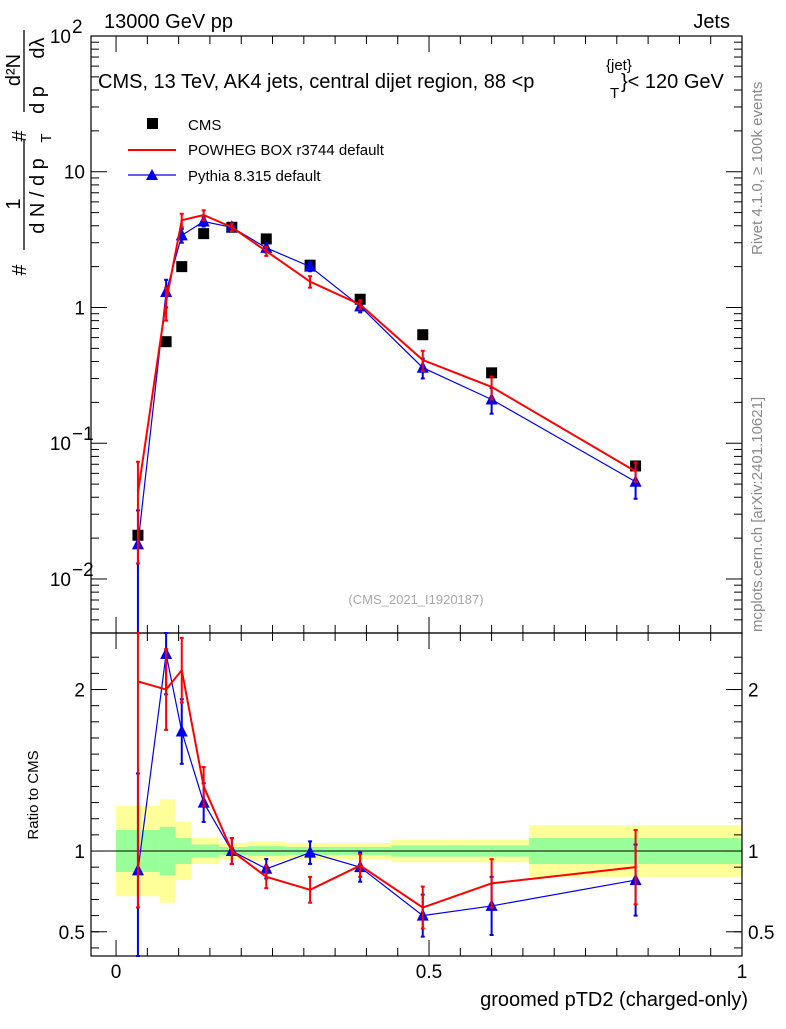  Describe the element at coordinates (254, 176) in the screenshot. I see `legend-label-pythia: Pythia 8.315 default` at that location.